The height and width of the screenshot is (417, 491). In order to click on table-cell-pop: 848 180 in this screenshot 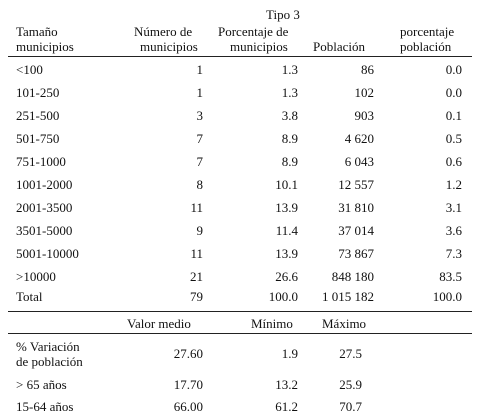, I will do `click(352, 276)`.